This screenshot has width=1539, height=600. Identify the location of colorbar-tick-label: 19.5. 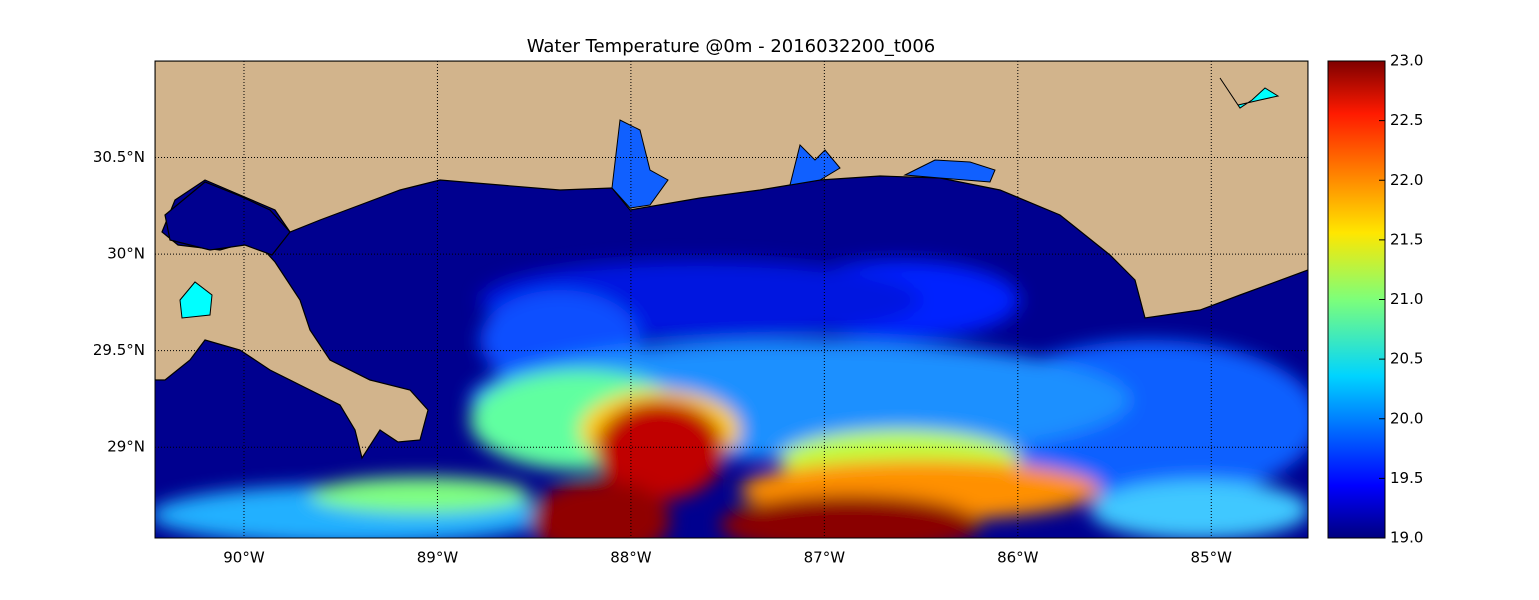
(1406, 478).